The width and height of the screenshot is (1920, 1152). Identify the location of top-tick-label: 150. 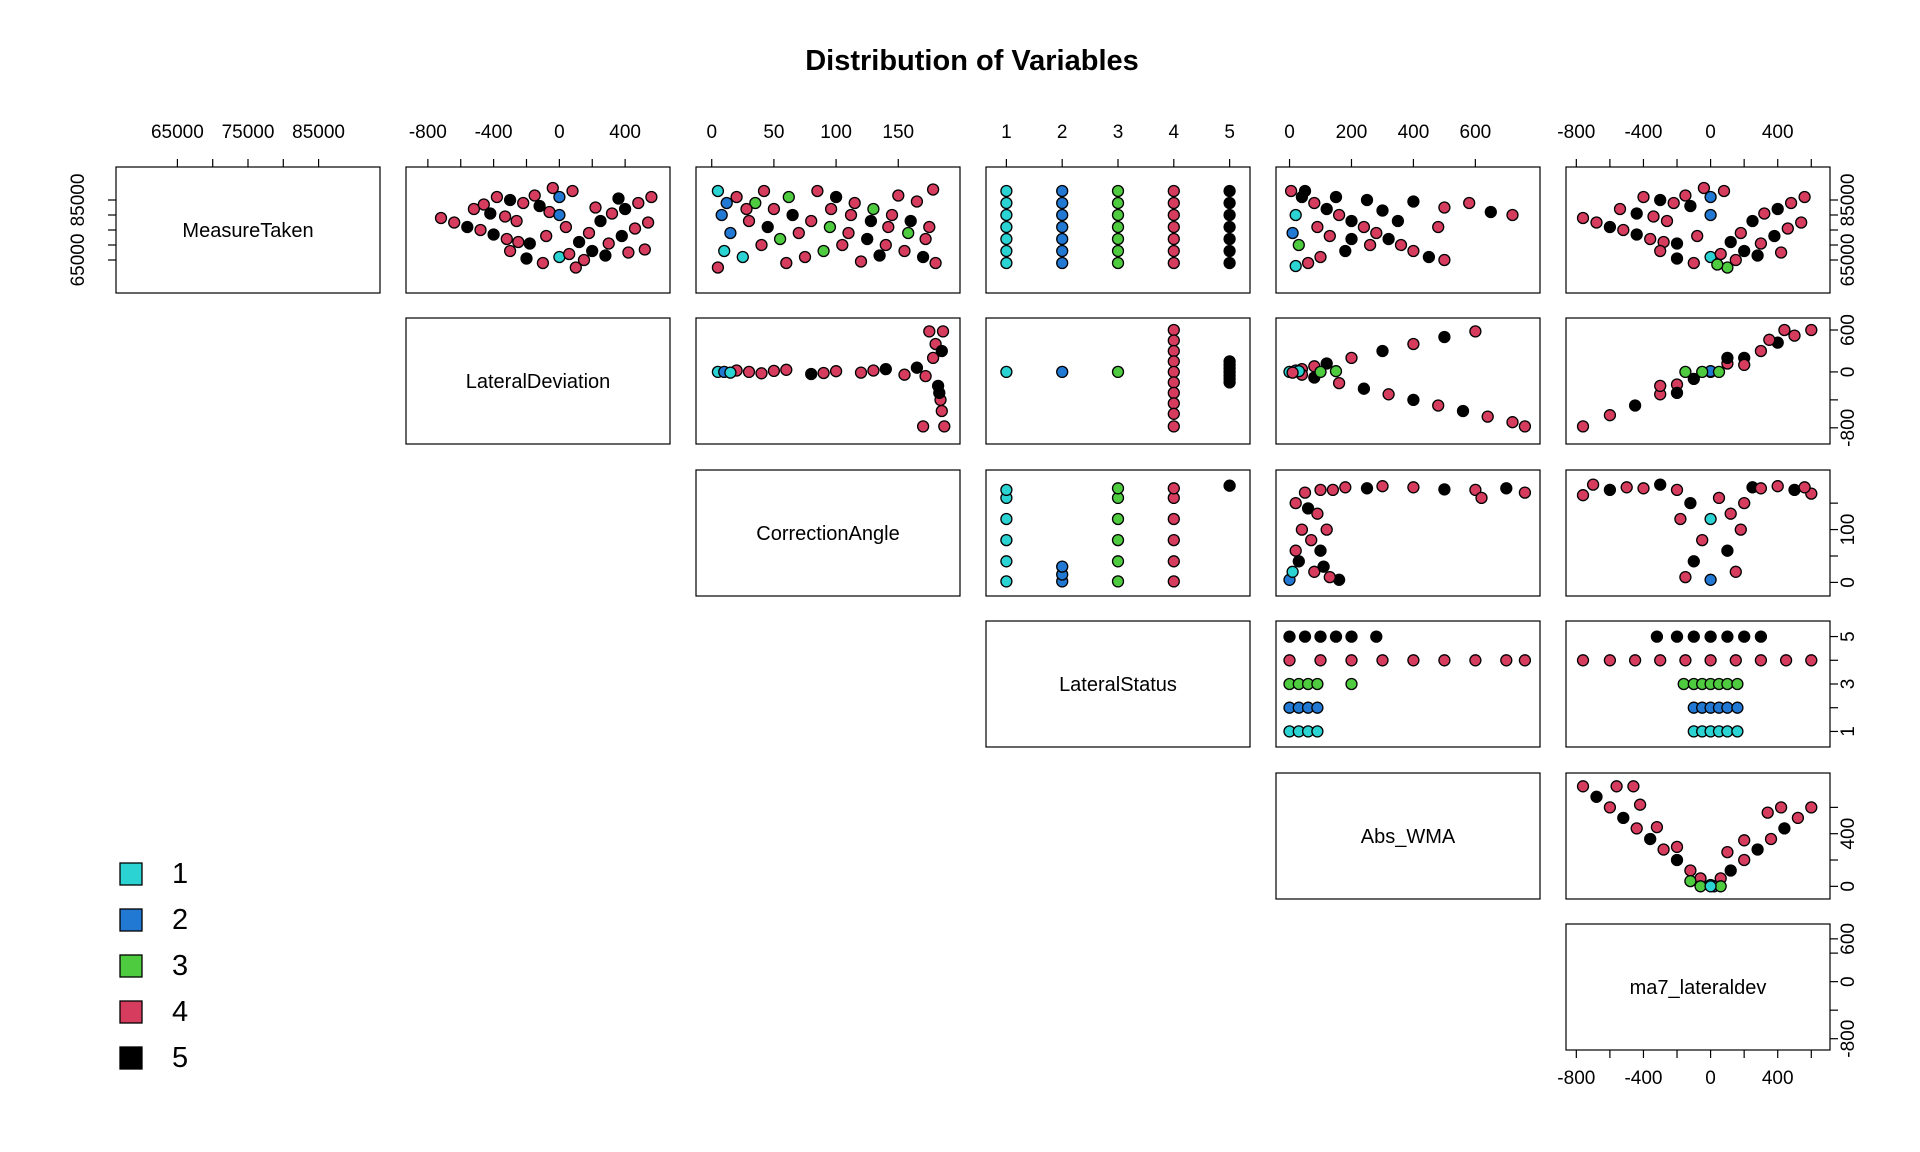
(898, 132).